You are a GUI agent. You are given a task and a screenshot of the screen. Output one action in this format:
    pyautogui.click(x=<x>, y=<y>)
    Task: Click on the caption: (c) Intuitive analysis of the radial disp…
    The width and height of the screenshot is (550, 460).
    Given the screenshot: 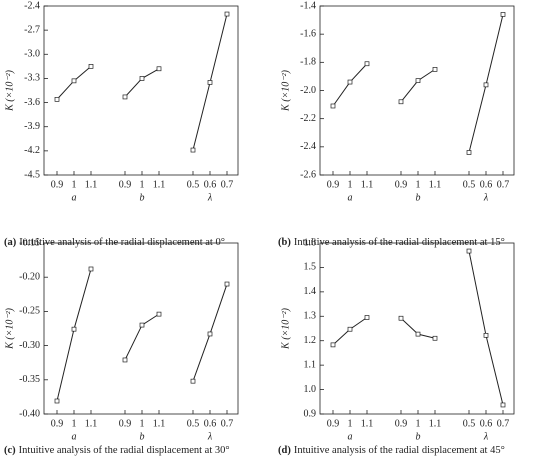 What is the action you would take?
    pyautogui.click(x=117, y=450)
    